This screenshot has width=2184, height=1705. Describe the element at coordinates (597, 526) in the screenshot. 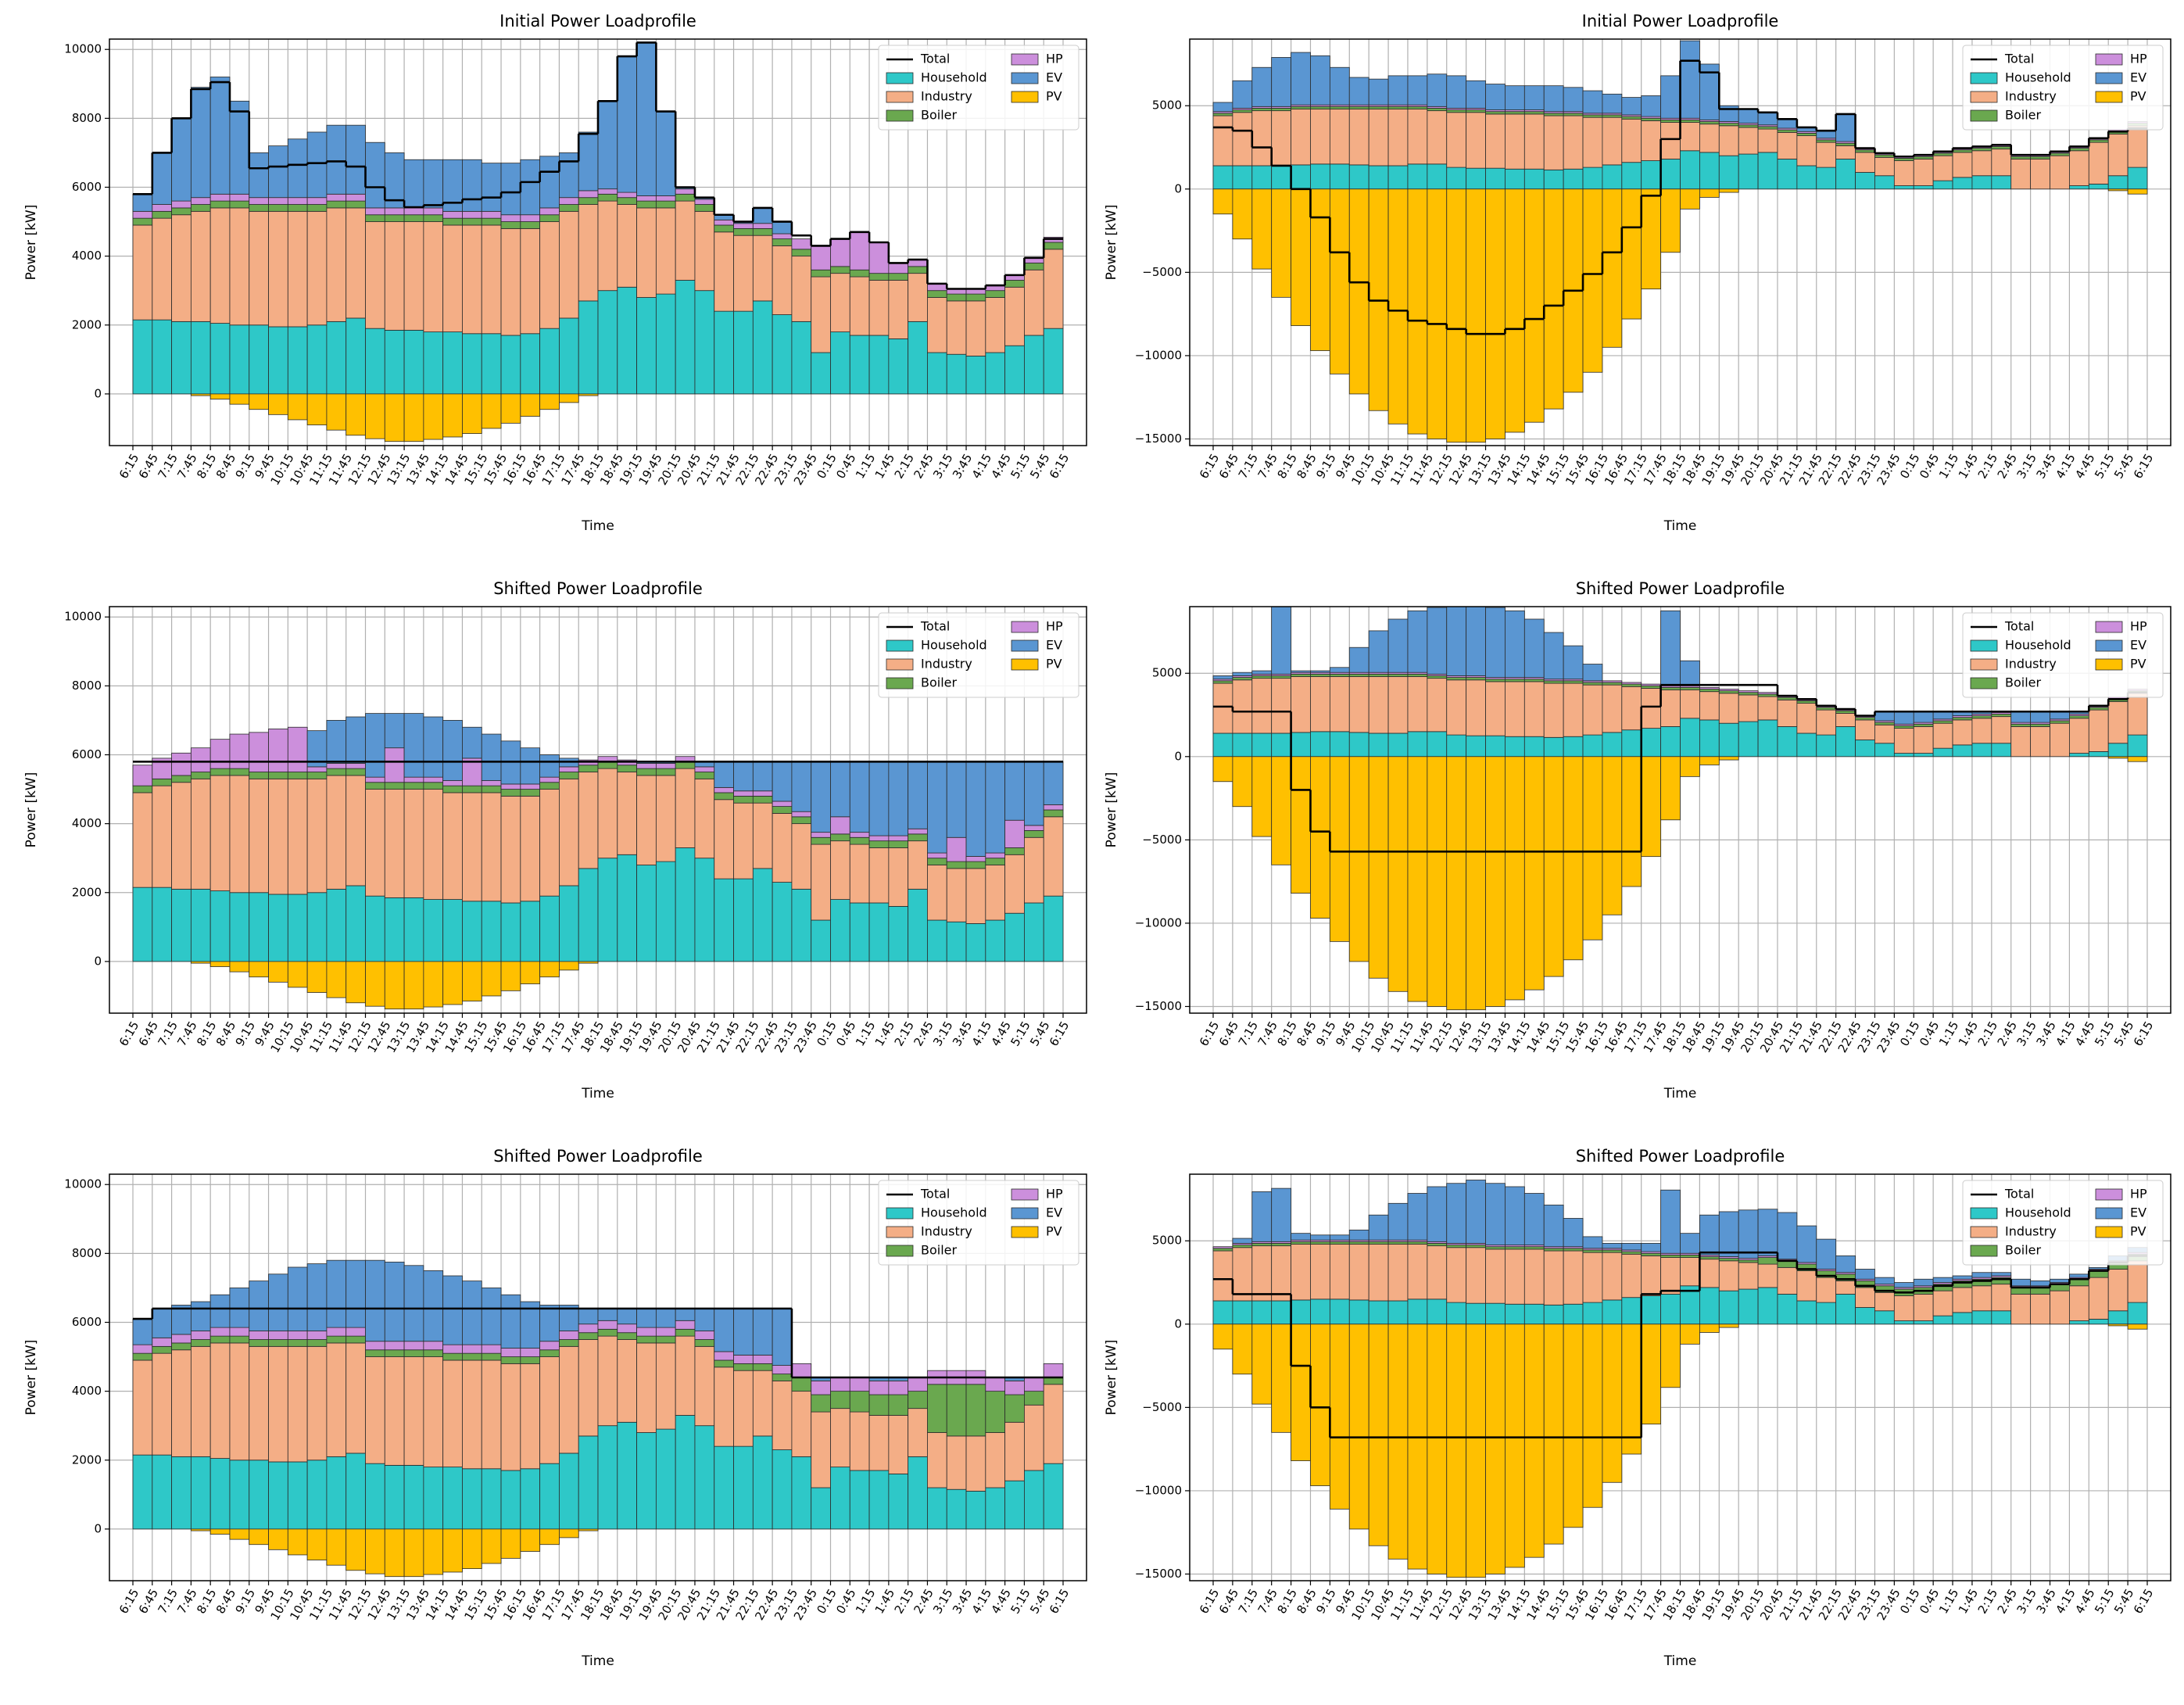

I see `x-axis-label: Time` at that location.